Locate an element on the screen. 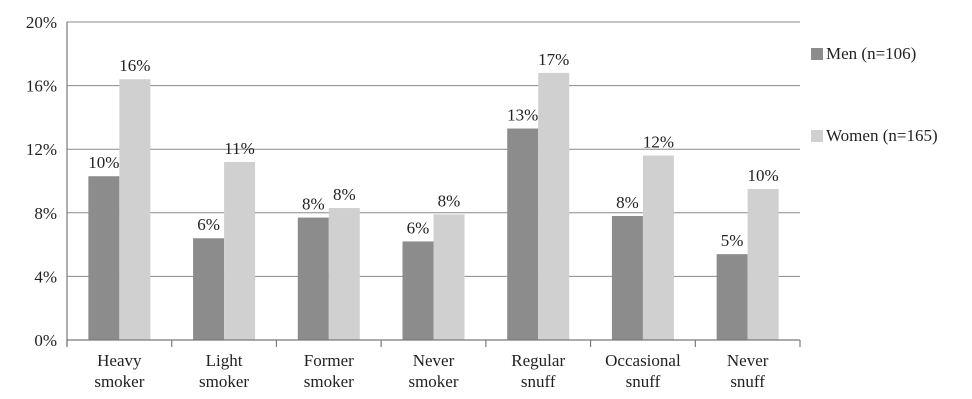 The width and height of the screenshot is (972, 399). y-tick-label: 8% is located at coordinates (45, 213).